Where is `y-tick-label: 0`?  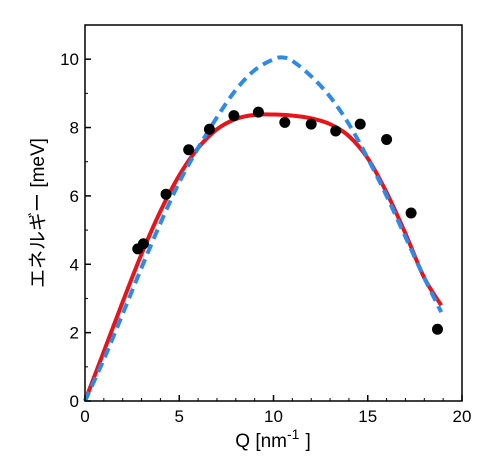 y-tick-label: 0 is located at coordinates (74, 401).